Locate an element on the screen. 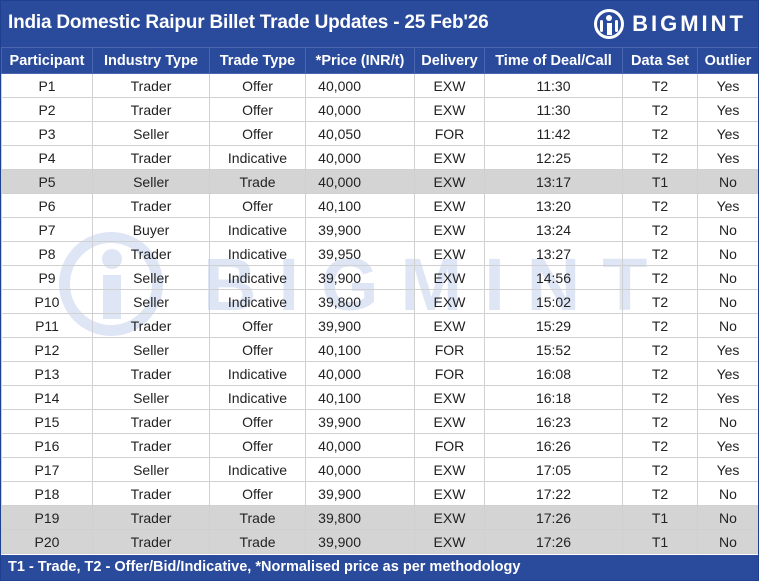  time-cell: 12:25 is located at coordinates (553, 157).